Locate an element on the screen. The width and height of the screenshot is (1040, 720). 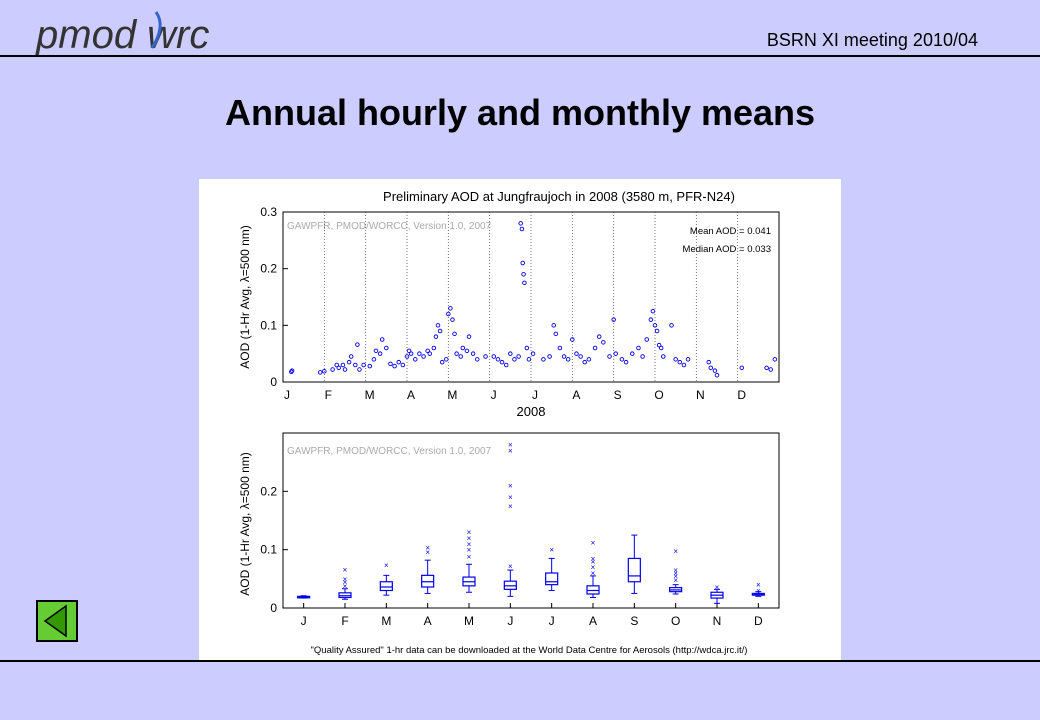
bottom-x-tick-label: S is located at coordinates (634, 621).